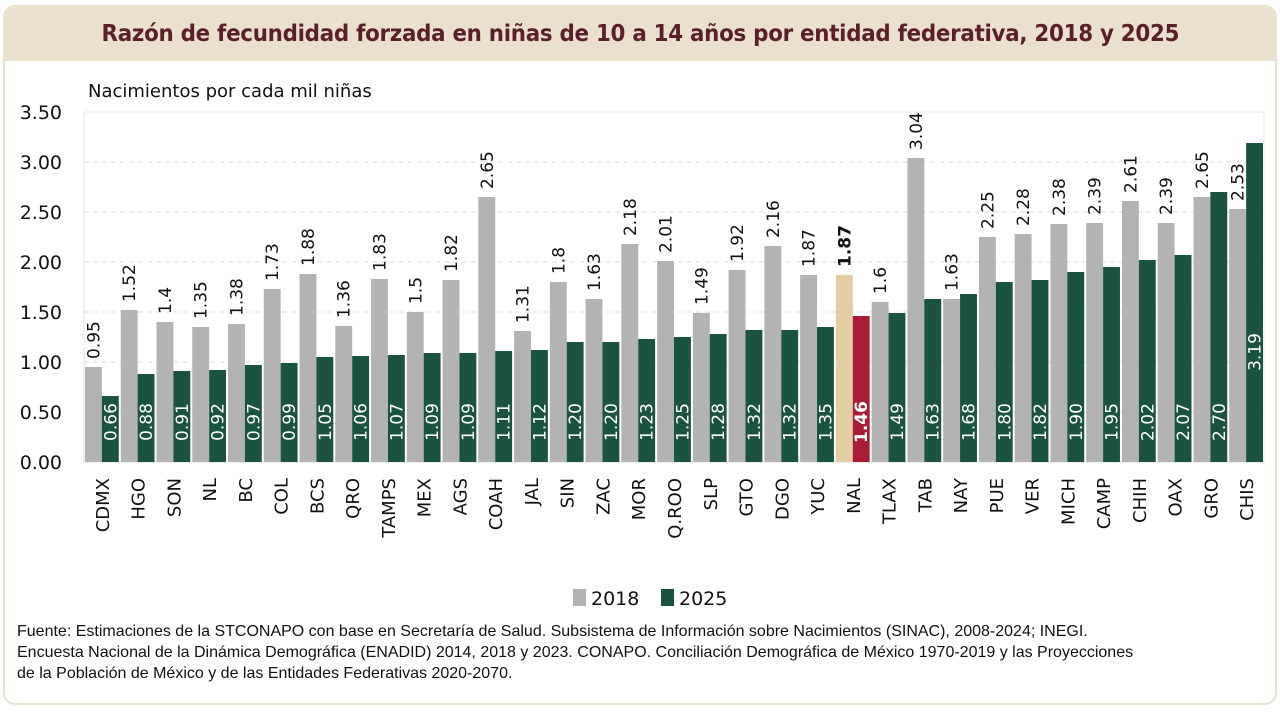 This screenshot has height=720, width=1280. What do you see at coordinates (575, 402) in the screenshot?
I see `bar-2025-SIN` at bounding box center [575, 402].